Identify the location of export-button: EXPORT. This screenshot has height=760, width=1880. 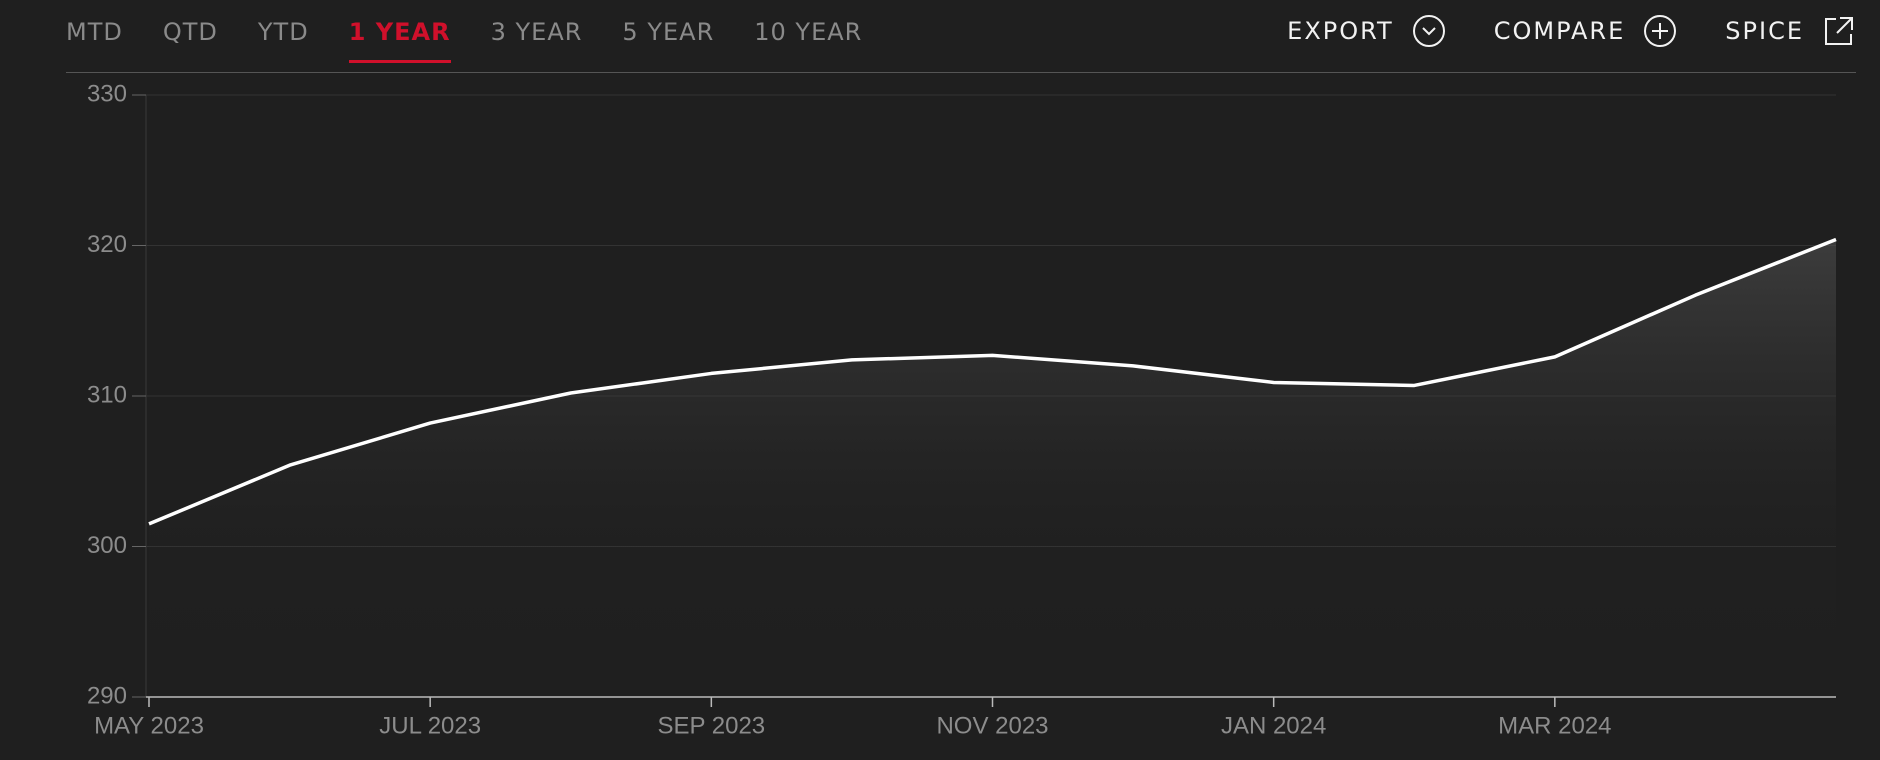
(1366, 31).